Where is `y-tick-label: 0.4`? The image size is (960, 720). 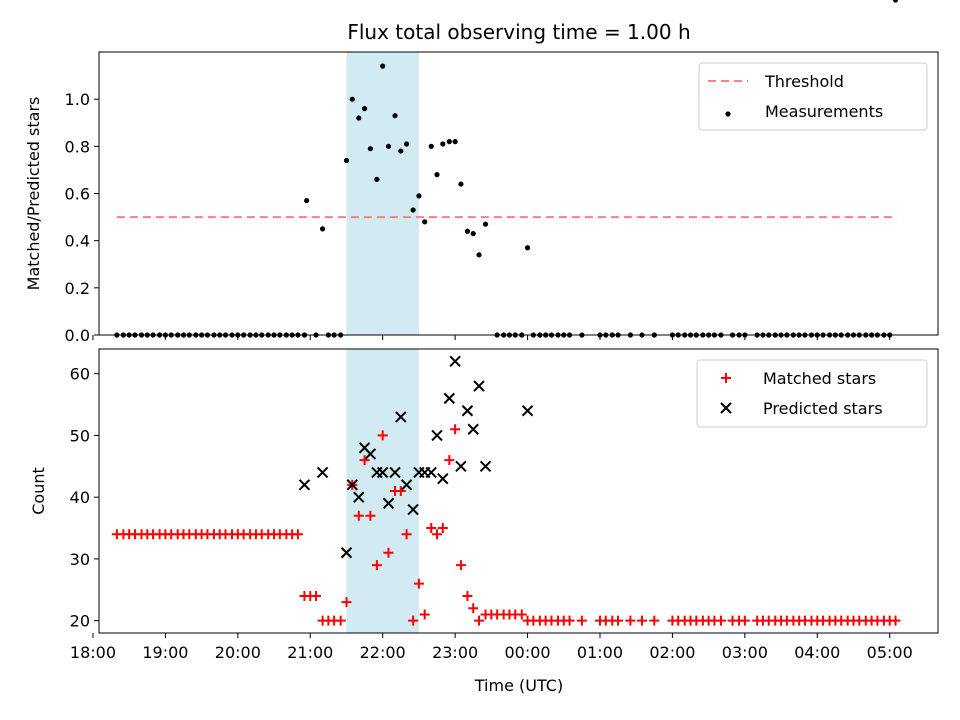
y-tick-label: 0.4 is located at coordinates (77, 241).